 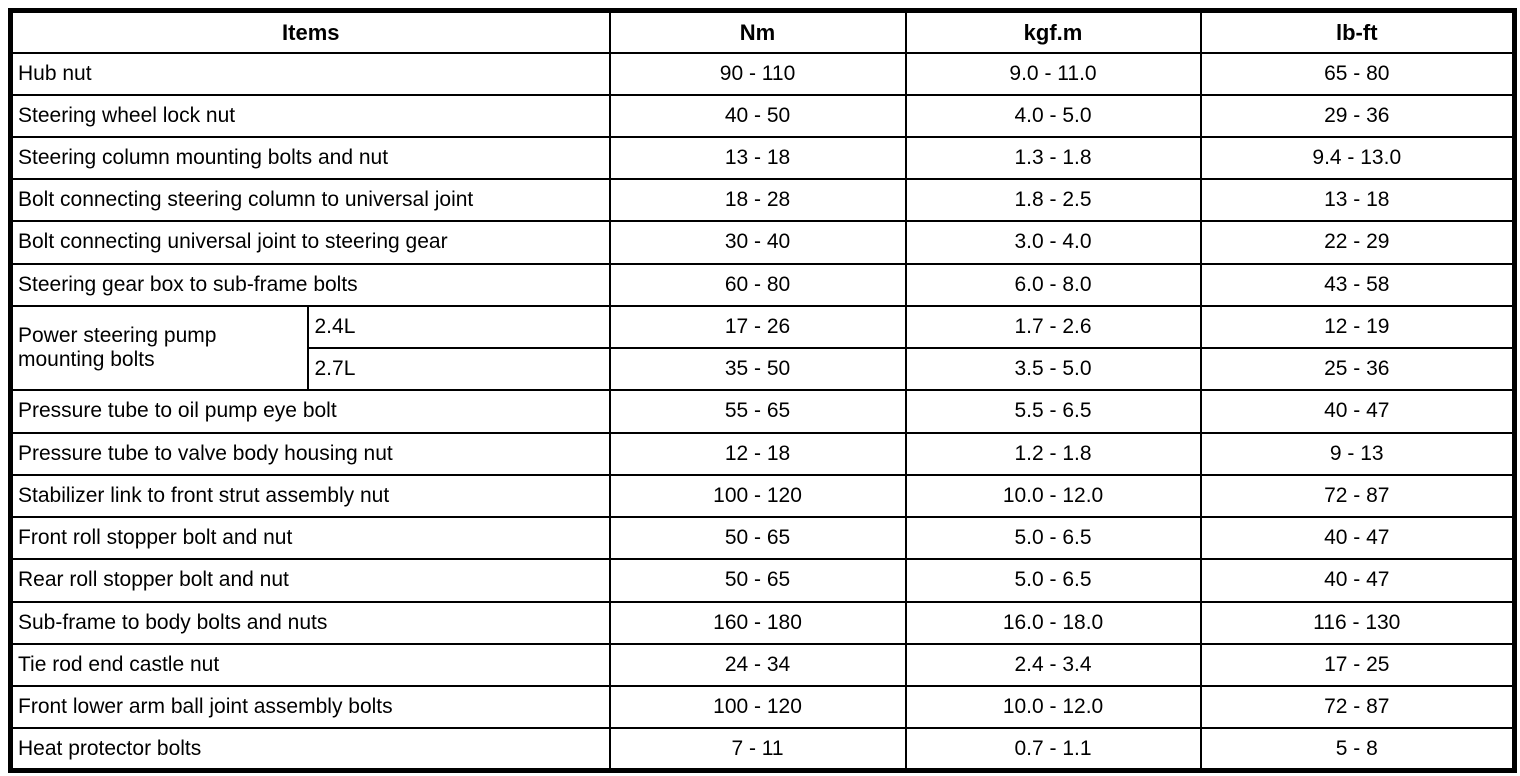 I want to click on nm-cell: 24 - 34, so click(x=757, y=665).